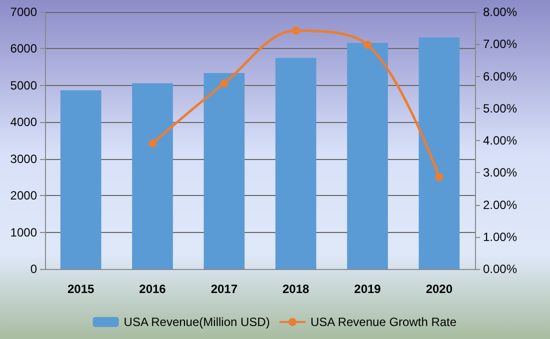 The image size is (550, 339). Describe the element at coordinates (500, 173) in the screenshot. I see `y2-tick-label: 3.00%` at that location.